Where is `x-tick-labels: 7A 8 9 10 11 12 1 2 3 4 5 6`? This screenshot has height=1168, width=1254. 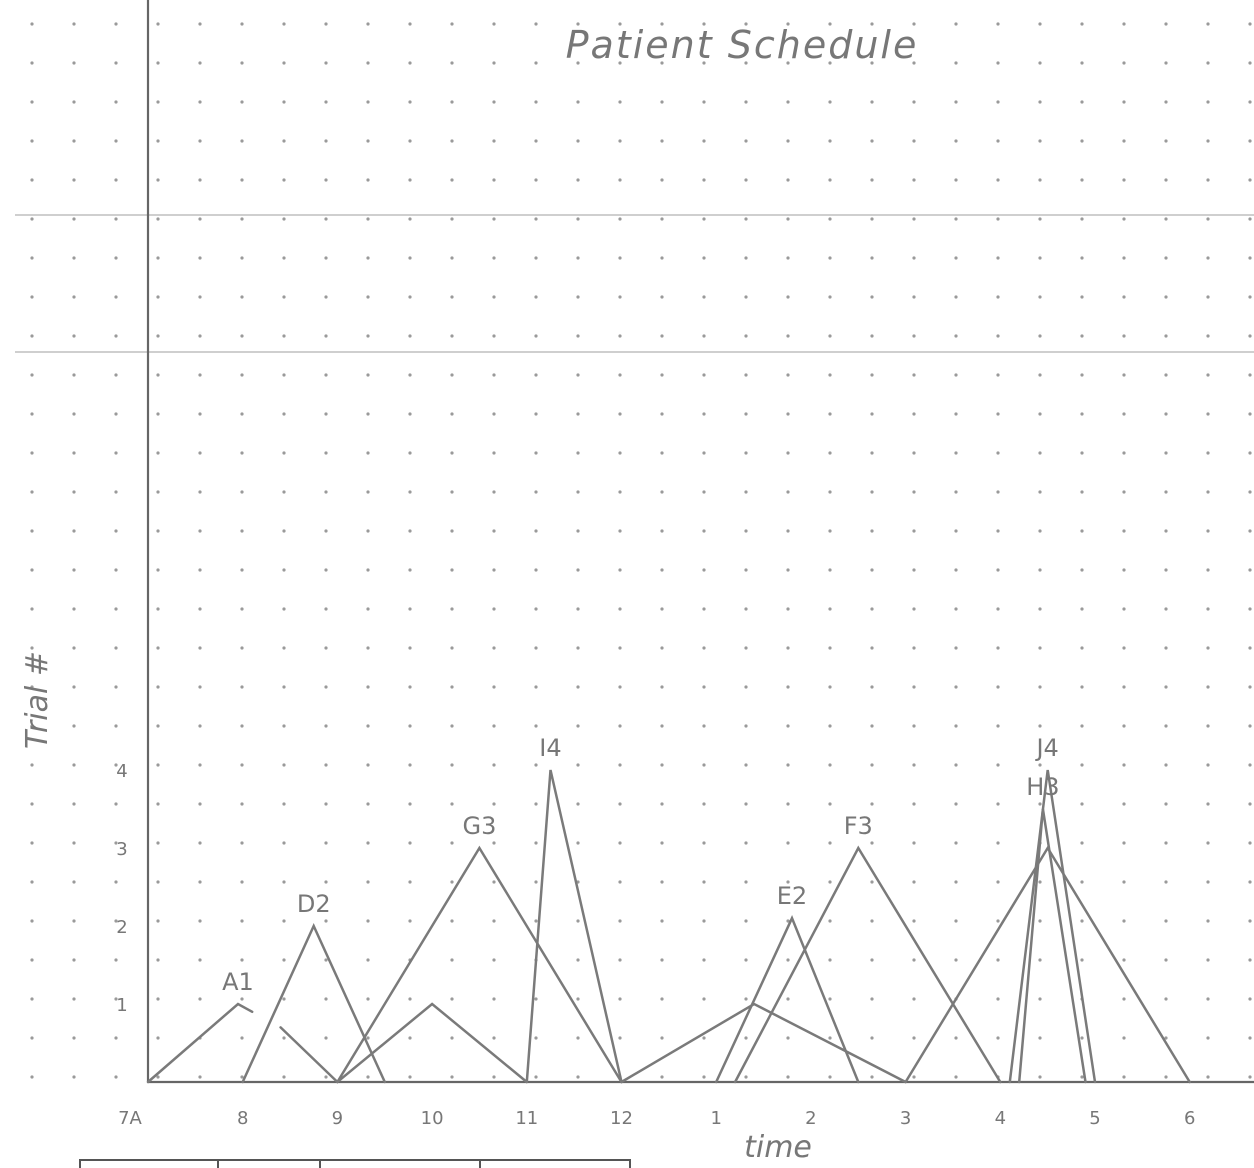 x-tick-labels: 7A 8 9 10 11 12 1 2 3 4 5 6 is located at coordinates (656, 1118).